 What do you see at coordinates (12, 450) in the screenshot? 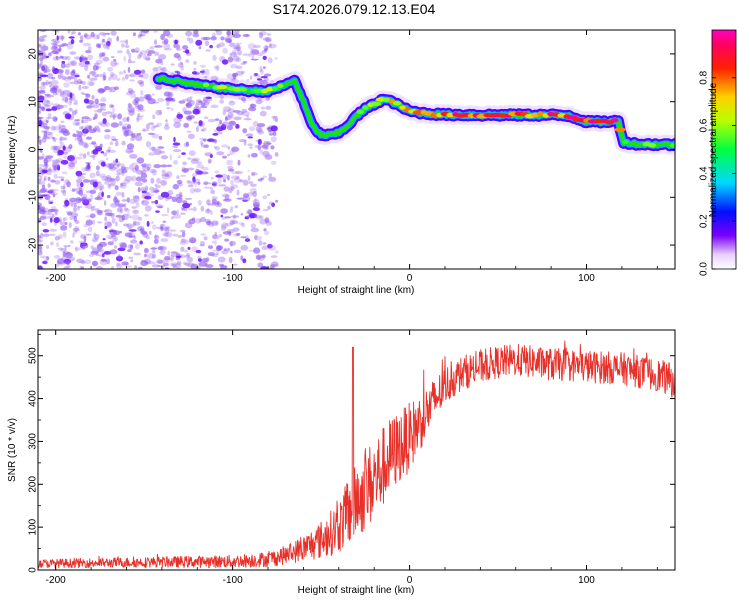
I see `snr-y-label: SNR (10 * v/v)` at bounding box center [12, 450].